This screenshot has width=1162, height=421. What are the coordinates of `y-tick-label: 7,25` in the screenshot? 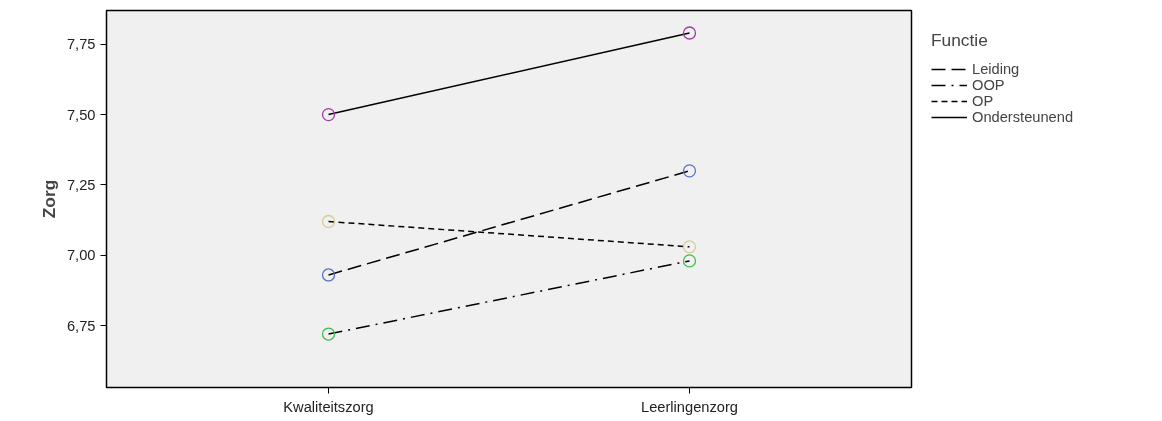 It's located at (81, 184).